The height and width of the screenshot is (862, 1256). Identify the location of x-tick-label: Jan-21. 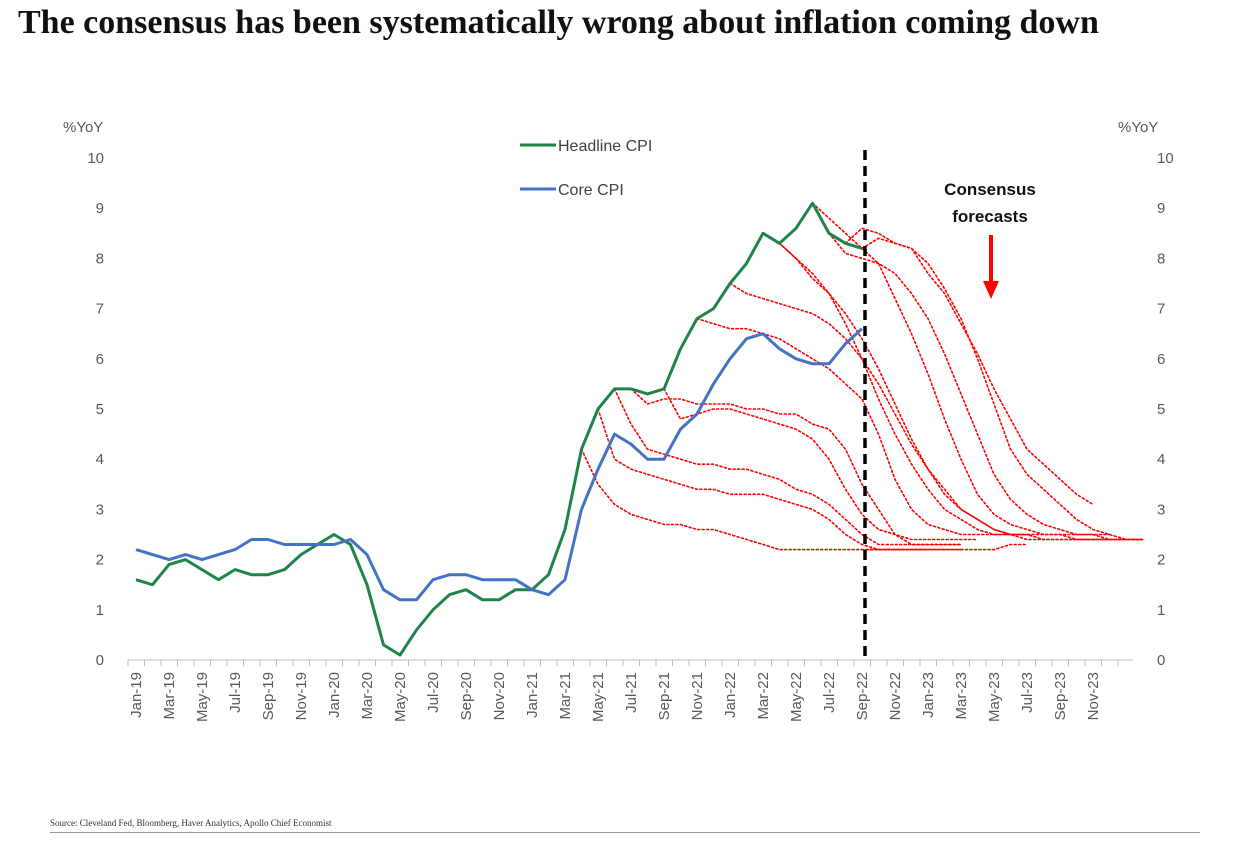
(532, 695).